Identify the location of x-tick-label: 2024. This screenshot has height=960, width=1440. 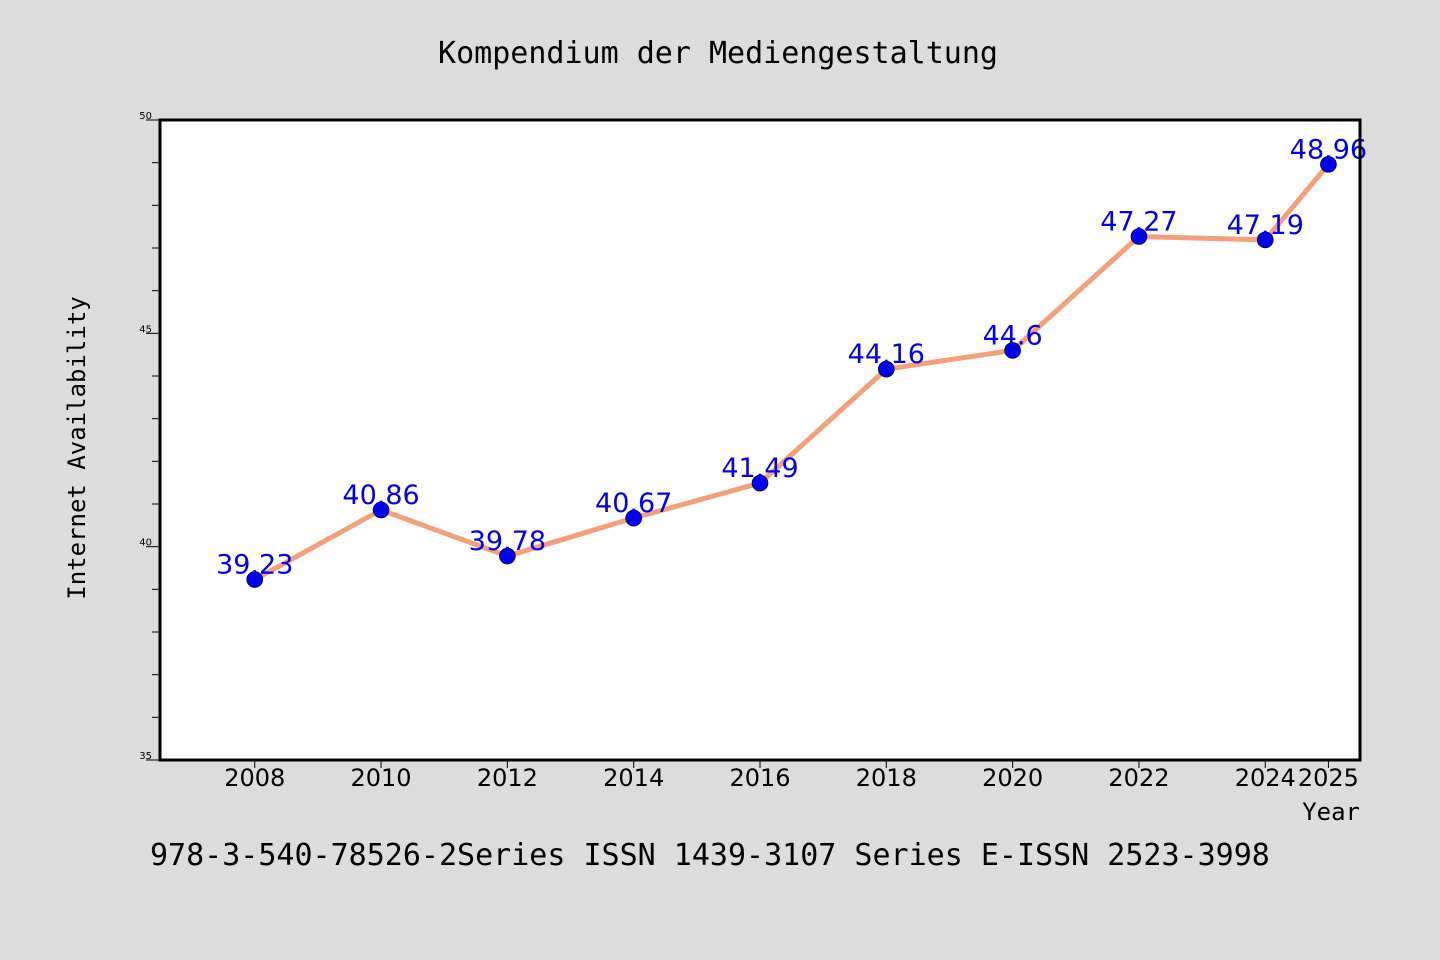
(1265, 778).